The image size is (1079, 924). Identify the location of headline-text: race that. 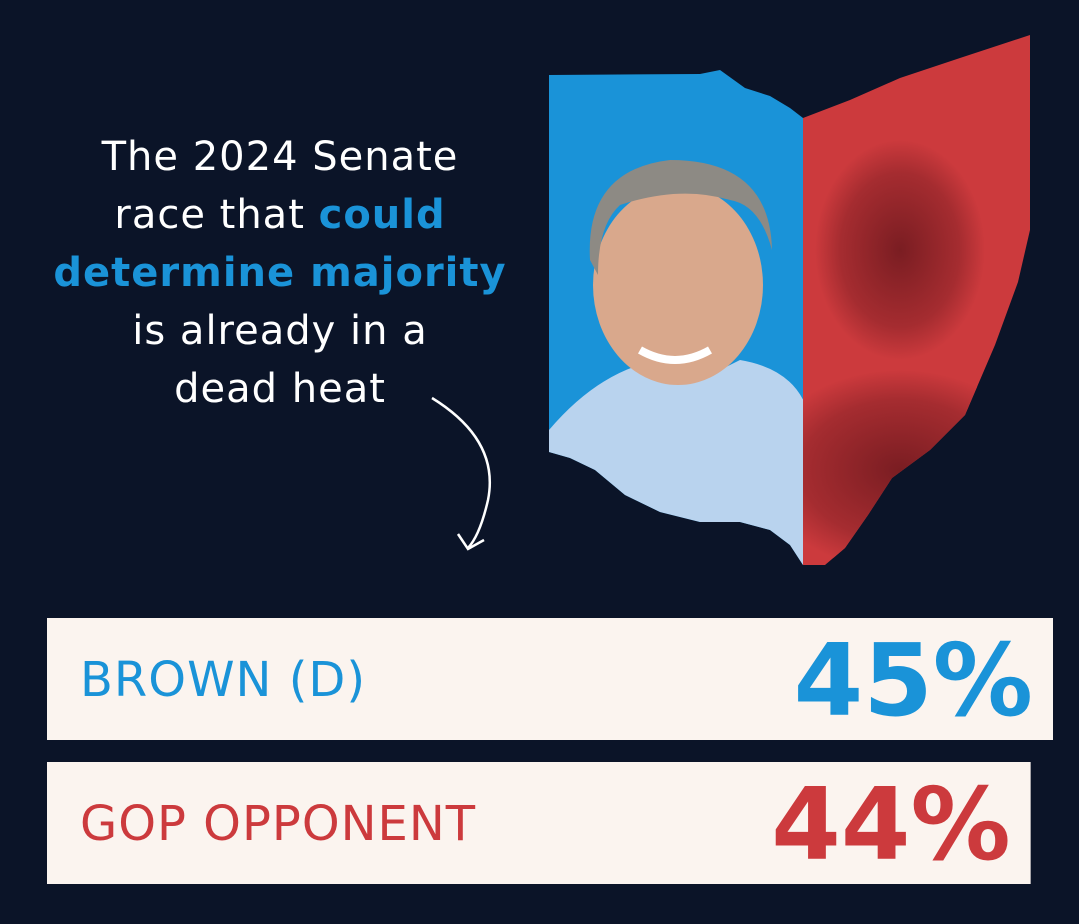
(209, 215).